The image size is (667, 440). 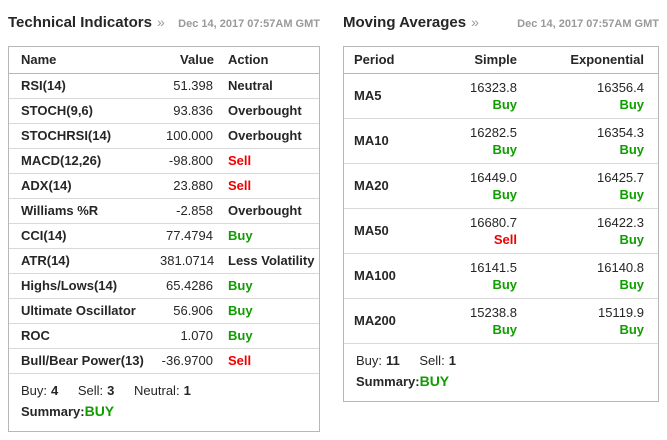 What do you see at coordinates (493, 267) in the screenshot?
I see `ma-simple-value: 16141.5` at bounding box center [493, 267].